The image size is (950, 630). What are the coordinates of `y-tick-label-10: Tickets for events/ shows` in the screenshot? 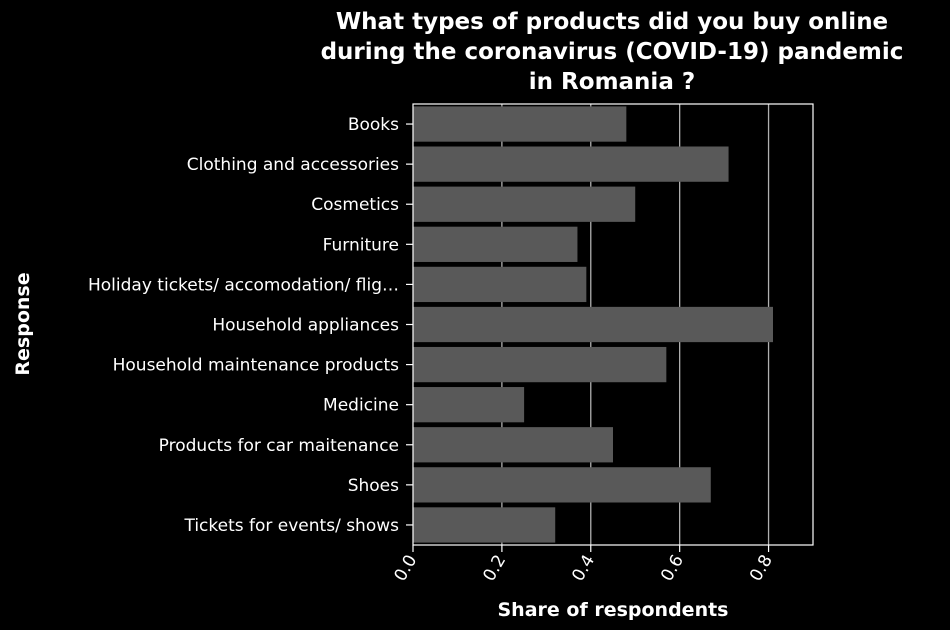 It's located at (291, 526).